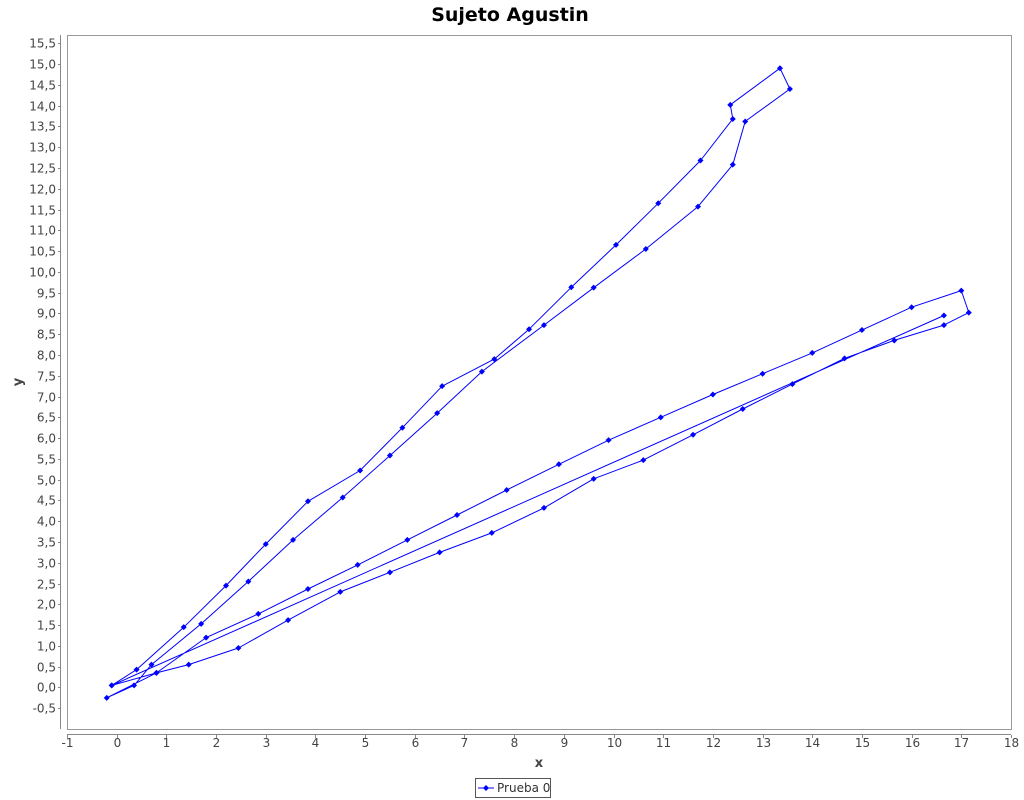 This screenshot has width=1024, height=800. What do you see at coordinates (42, 169) in the screenshot?
I see `y-tick-label: 12,5` at bounding box center [42, 169].